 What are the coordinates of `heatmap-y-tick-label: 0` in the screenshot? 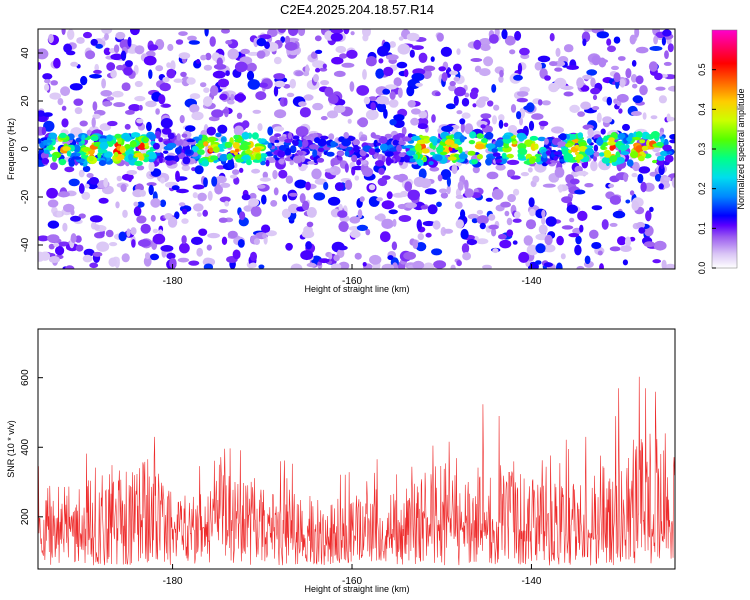 It's located at (25, 149).